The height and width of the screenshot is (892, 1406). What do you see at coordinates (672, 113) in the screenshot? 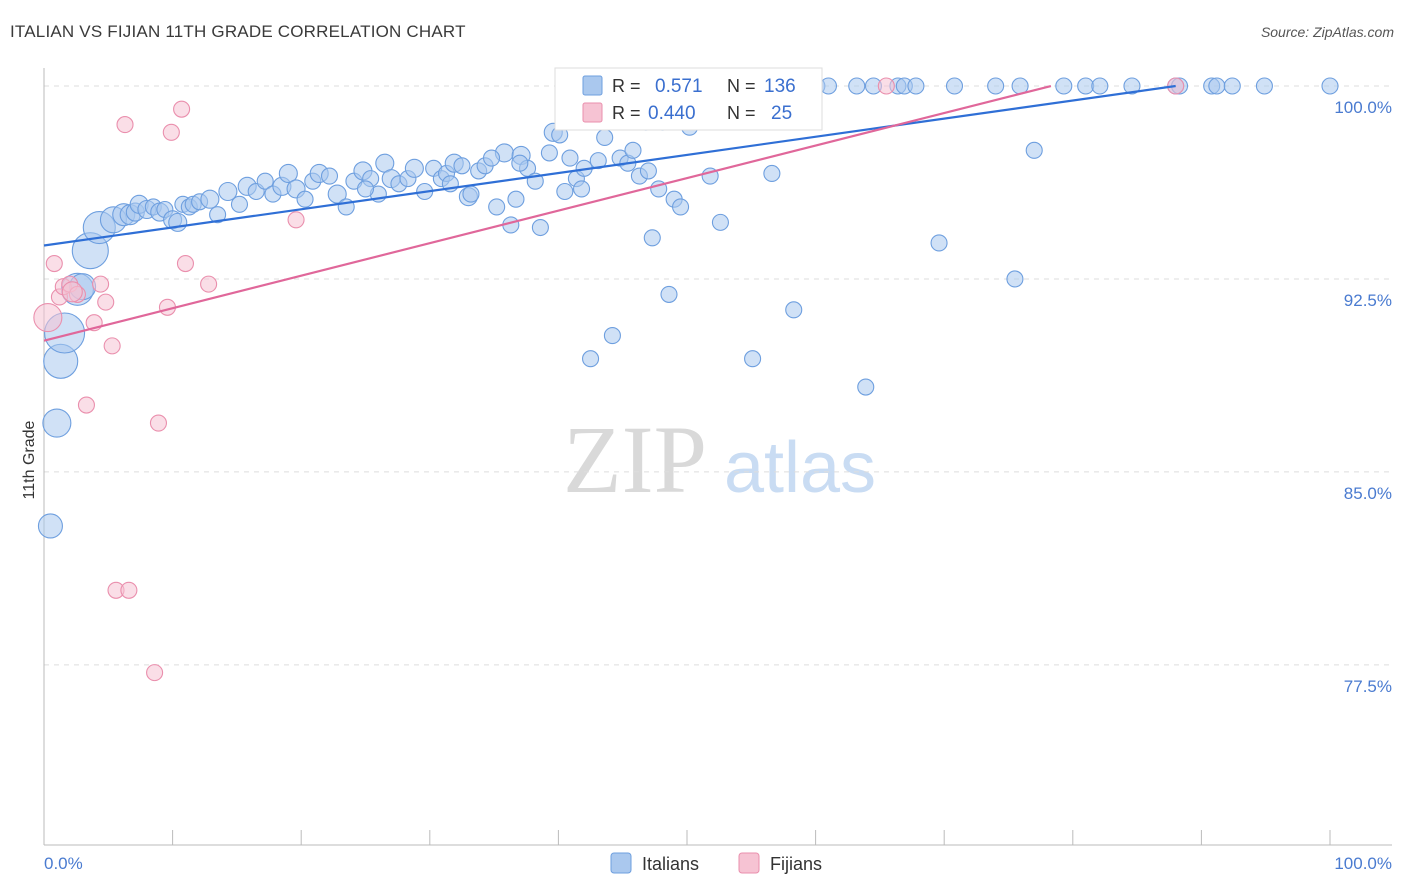
I see `fijians-r-value: 0.440` at bounding box center [672, 113].